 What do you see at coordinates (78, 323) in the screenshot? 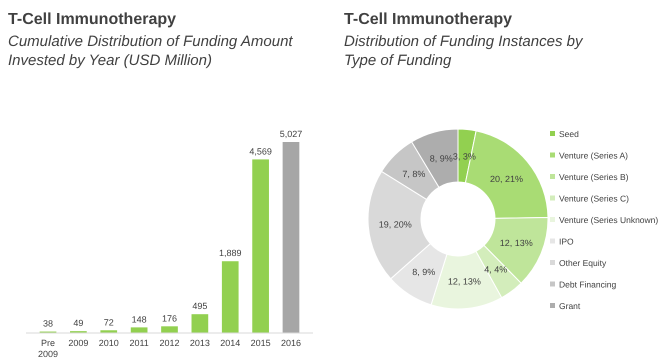
I see `data-label: 49` at bounding box center [78, 323].